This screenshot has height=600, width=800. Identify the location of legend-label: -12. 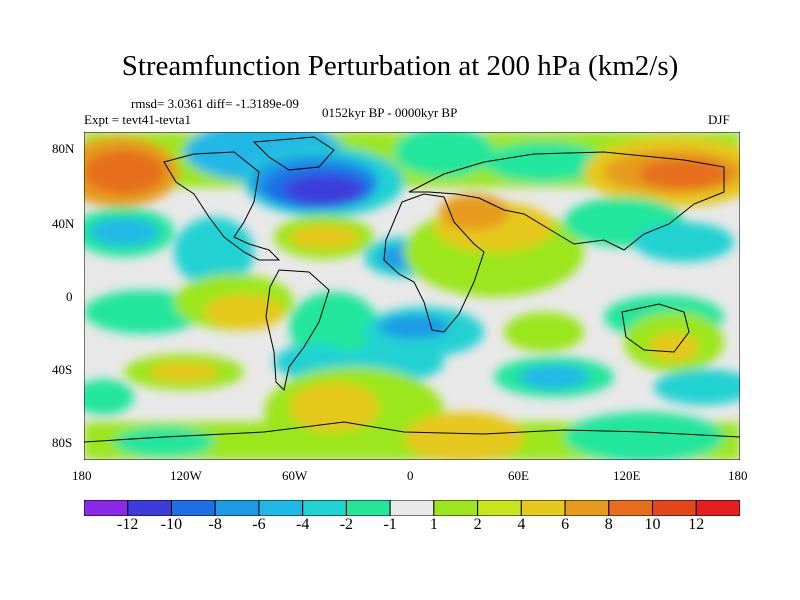
(128, 524).